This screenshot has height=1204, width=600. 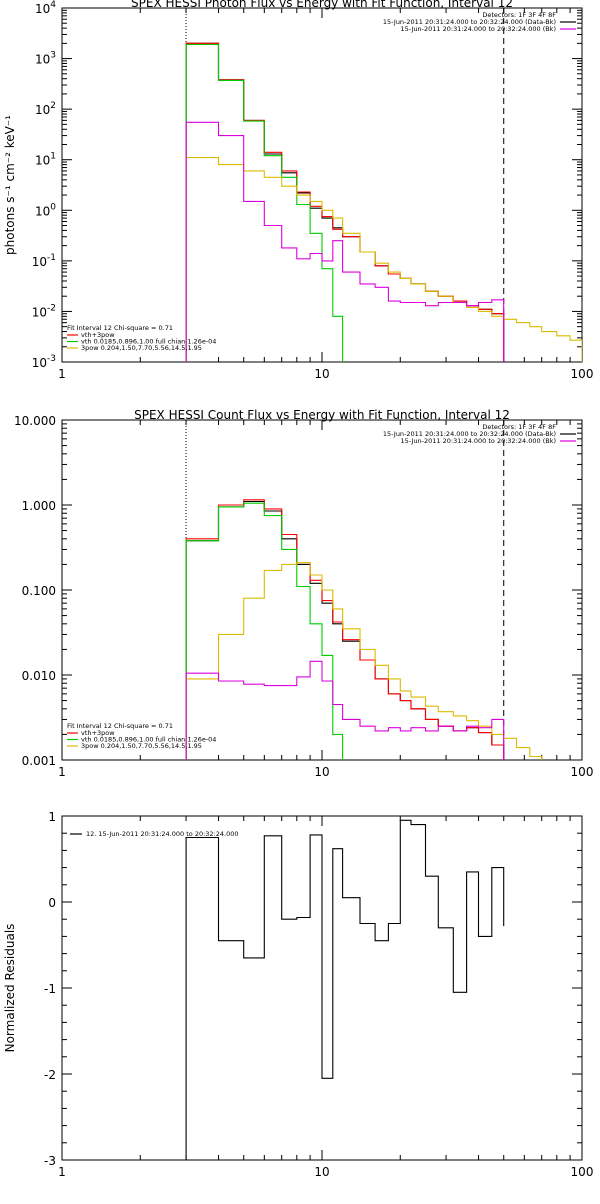 What do you see at coordinates (45, 59) in the screenshot?
I see `y-tick-label: 10³` at bounding box center [45, 59].